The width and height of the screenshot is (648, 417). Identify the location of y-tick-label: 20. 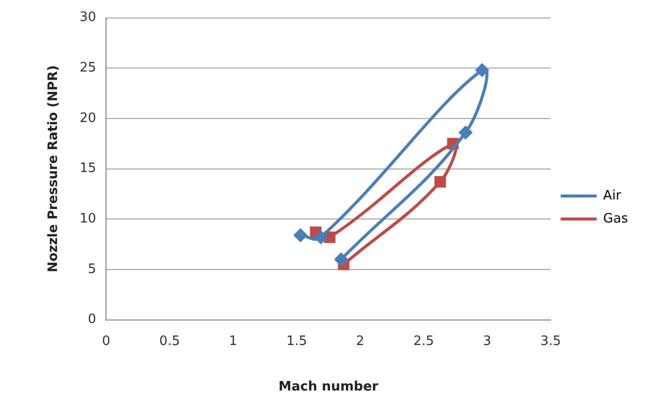
(88, 118).